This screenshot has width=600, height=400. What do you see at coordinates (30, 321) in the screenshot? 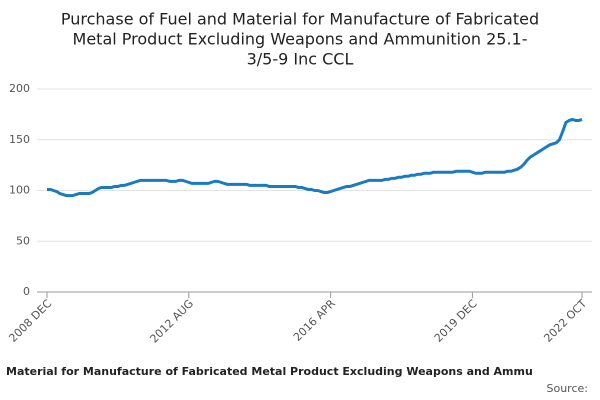
I see `x-tick-label: 2008 DEC` at bounding box center [30, 321].